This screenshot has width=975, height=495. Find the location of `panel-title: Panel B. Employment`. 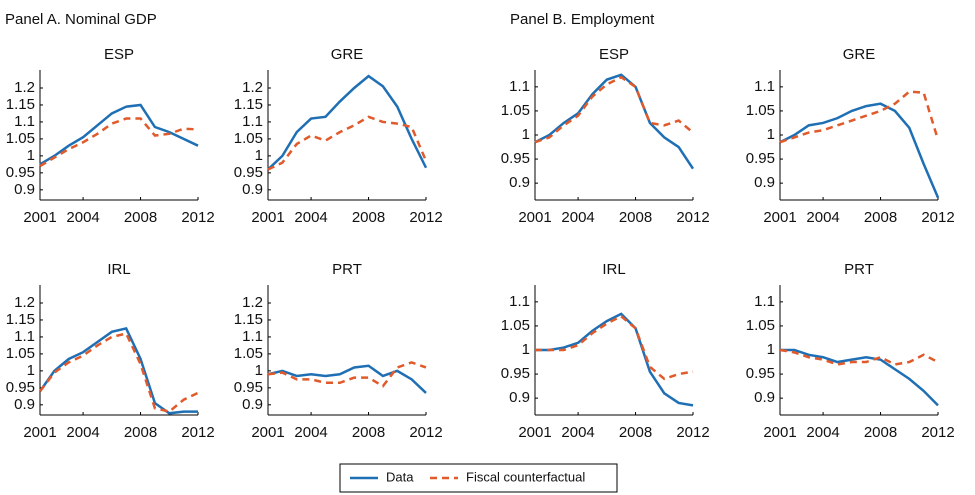

panel-title: Panel B. Employment is located at coordinates (582, 19).